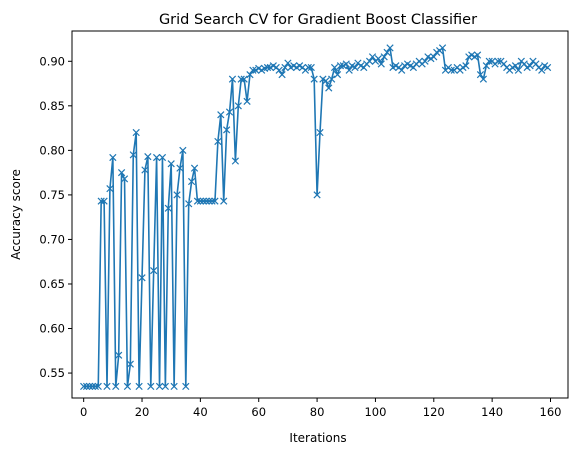 Image resolution: width=576 pixels, height=455 pixels. Describe the element at coordinates (83, 412) in the screenshot. I see `x-tick-label: 0` at that location.